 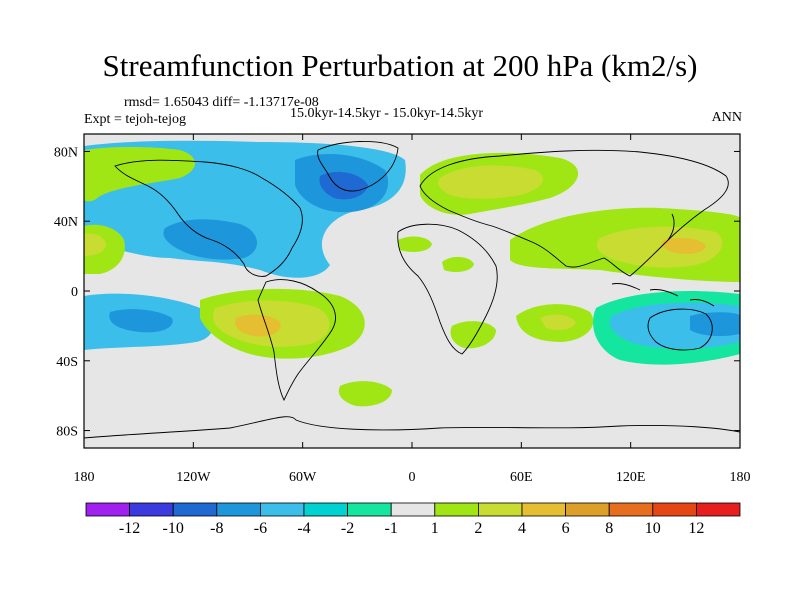 What do you see at coordinates (521, 477) in the screenshot?
I see `x-tick-label: 60E` at bounding box center [521, 477].